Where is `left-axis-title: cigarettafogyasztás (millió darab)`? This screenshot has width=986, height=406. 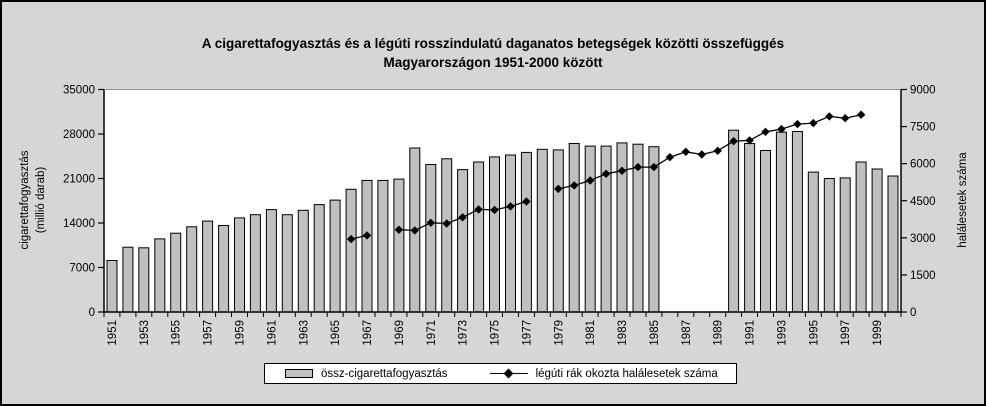 left-axis-title: cigarettafogyasztás (millió darab) is located at coordinates (34, 200).